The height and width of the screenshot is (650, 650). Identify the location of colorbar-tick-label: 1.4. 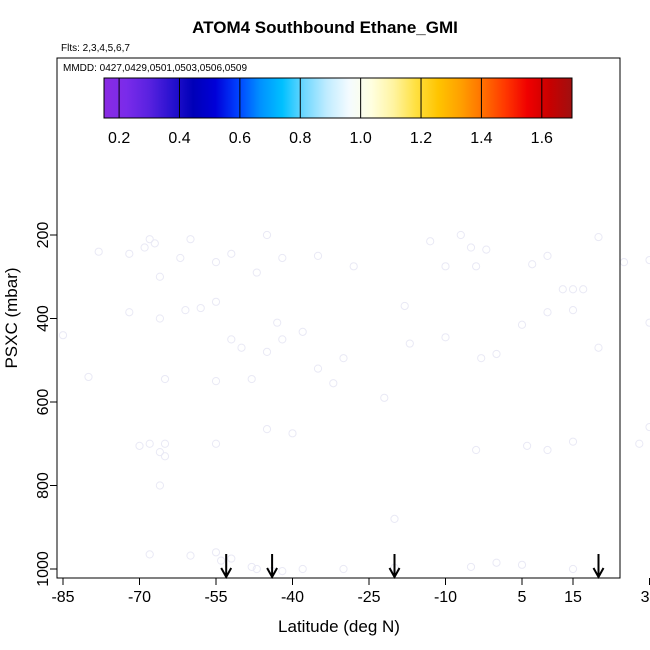
(481, 138).